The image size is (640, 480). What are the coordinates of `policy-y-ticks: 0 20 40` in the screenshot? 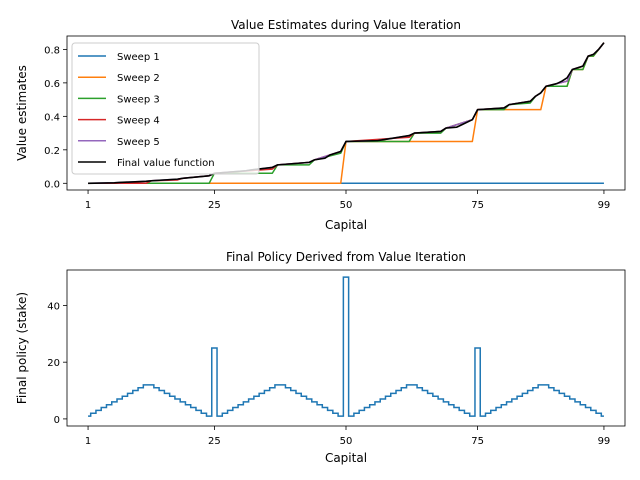 It's located at (57, 363).